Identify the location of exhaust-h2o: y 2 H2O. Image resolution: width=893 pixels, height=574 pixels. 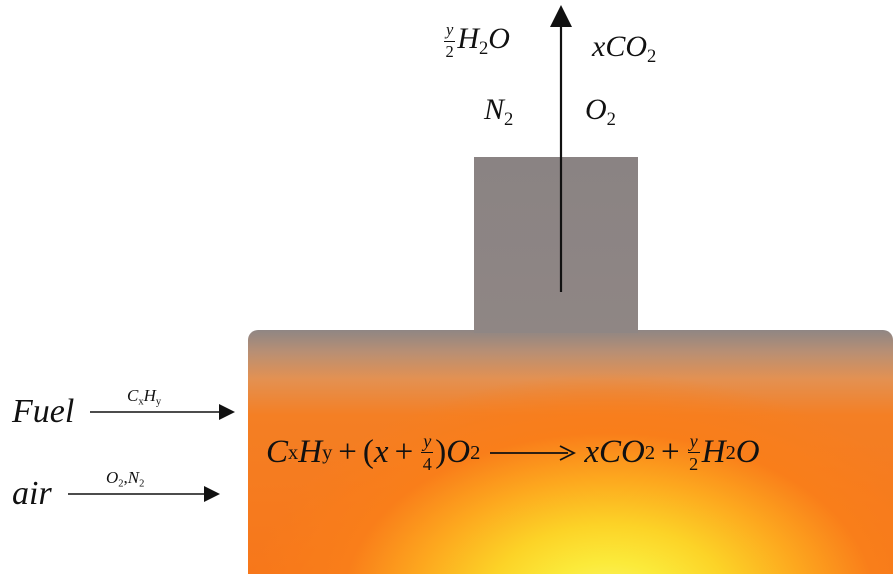
(477, 40).